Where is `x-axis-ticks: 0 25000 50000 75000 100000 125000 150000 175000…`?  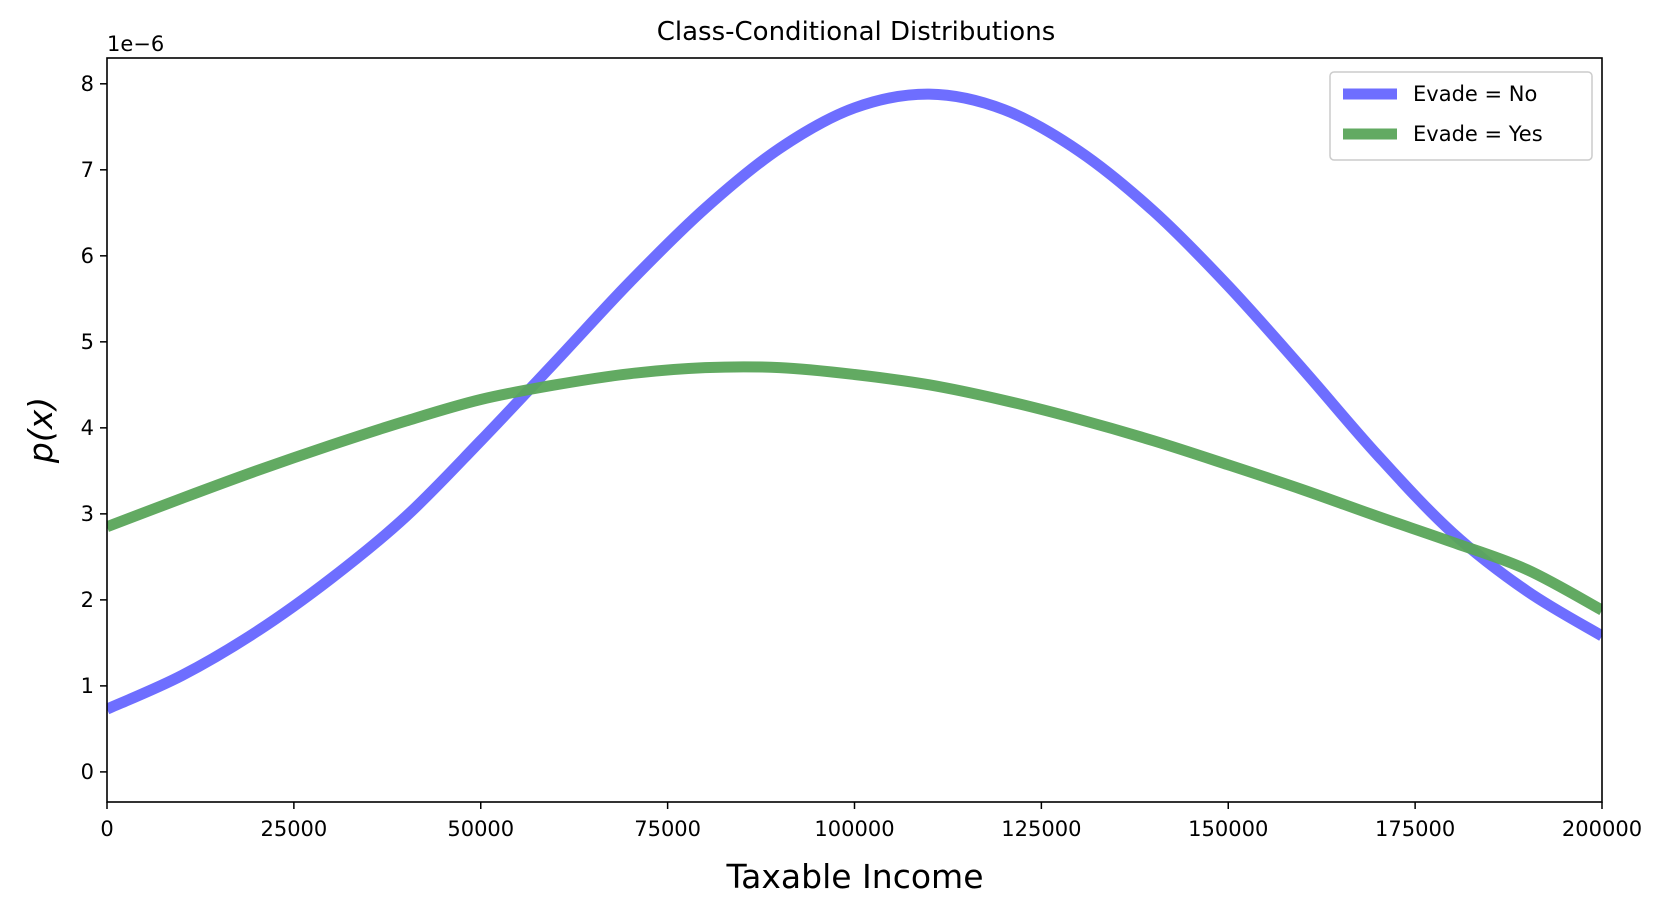
x-axis-ticks: 0 25000 50000 75000 100000 125000 150000 175000… is located at coordinates (871, 821).